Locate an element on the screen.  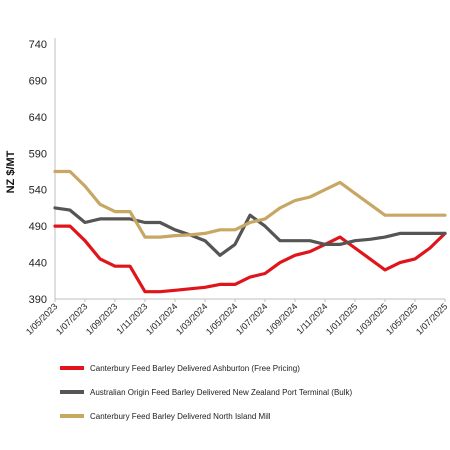
legend-swatch-north-island is located at coordinates (72, 416).